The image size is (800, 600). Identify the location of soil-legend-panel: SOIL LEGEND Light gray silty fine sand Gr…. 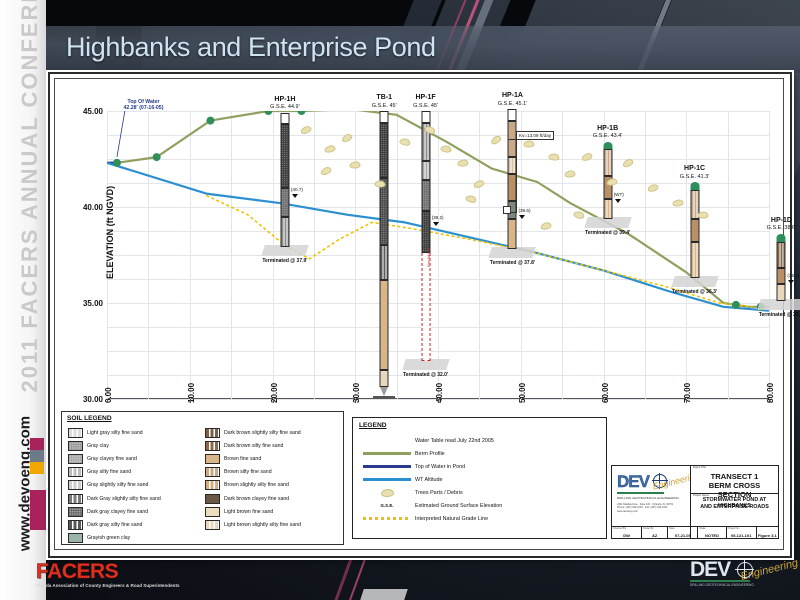
(202, 478).